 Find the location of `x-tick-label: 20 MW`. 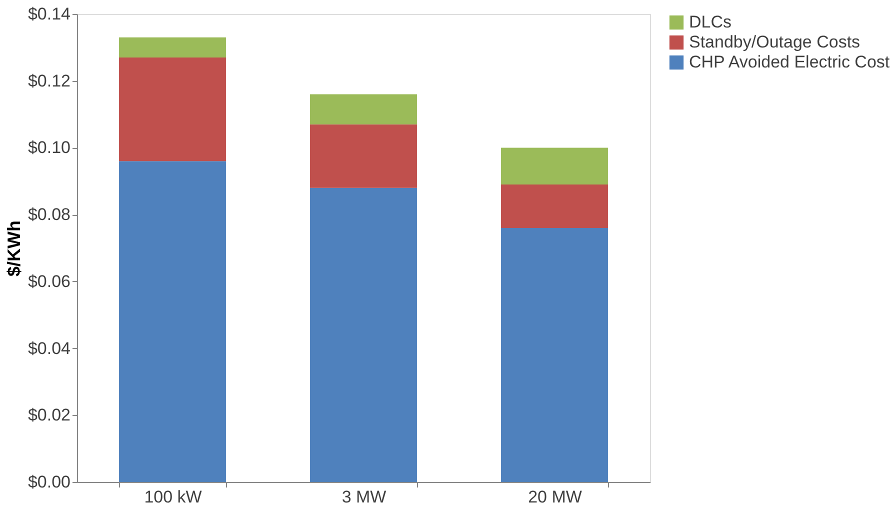

x-tick-label: 20 MW is located at coordinates (555, 497).